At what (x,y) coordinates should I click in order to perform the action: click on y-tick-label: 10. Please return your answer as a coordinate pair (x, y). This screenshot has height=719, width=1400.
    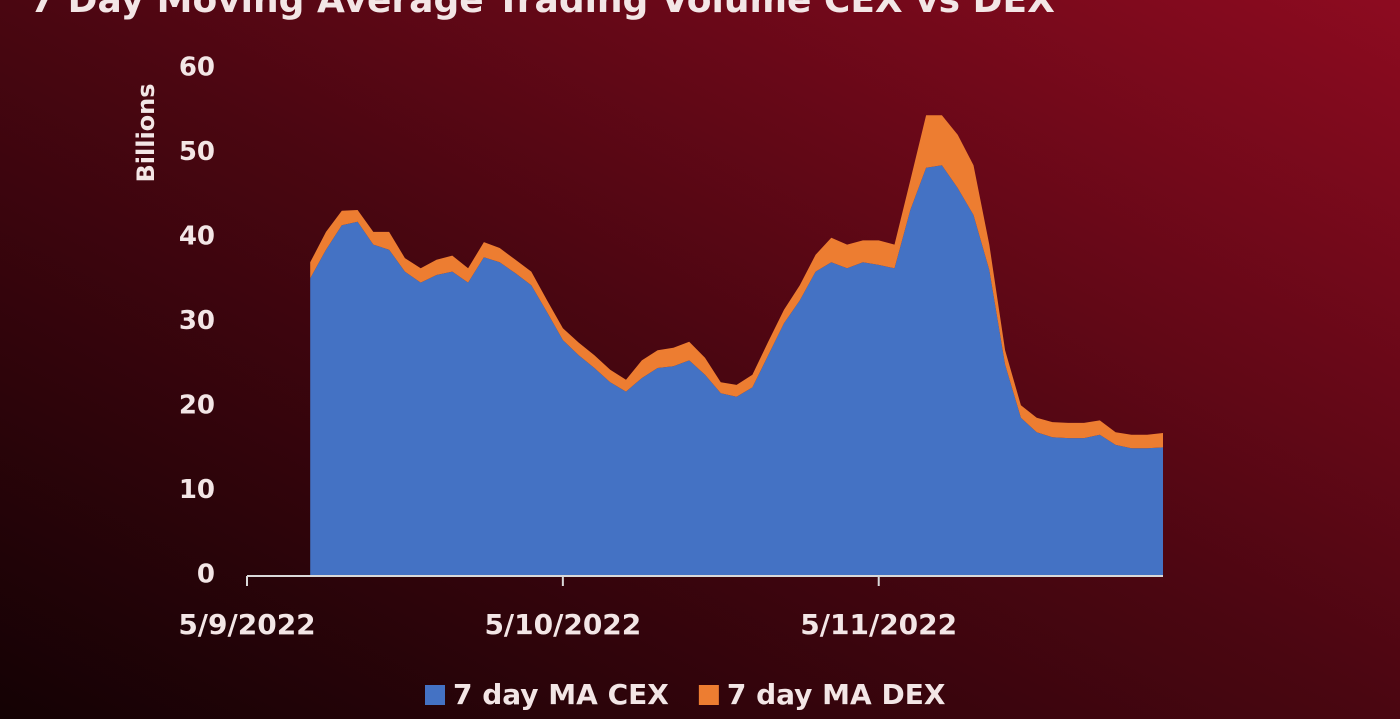
    Looking at the image, I should click on (197, 490).